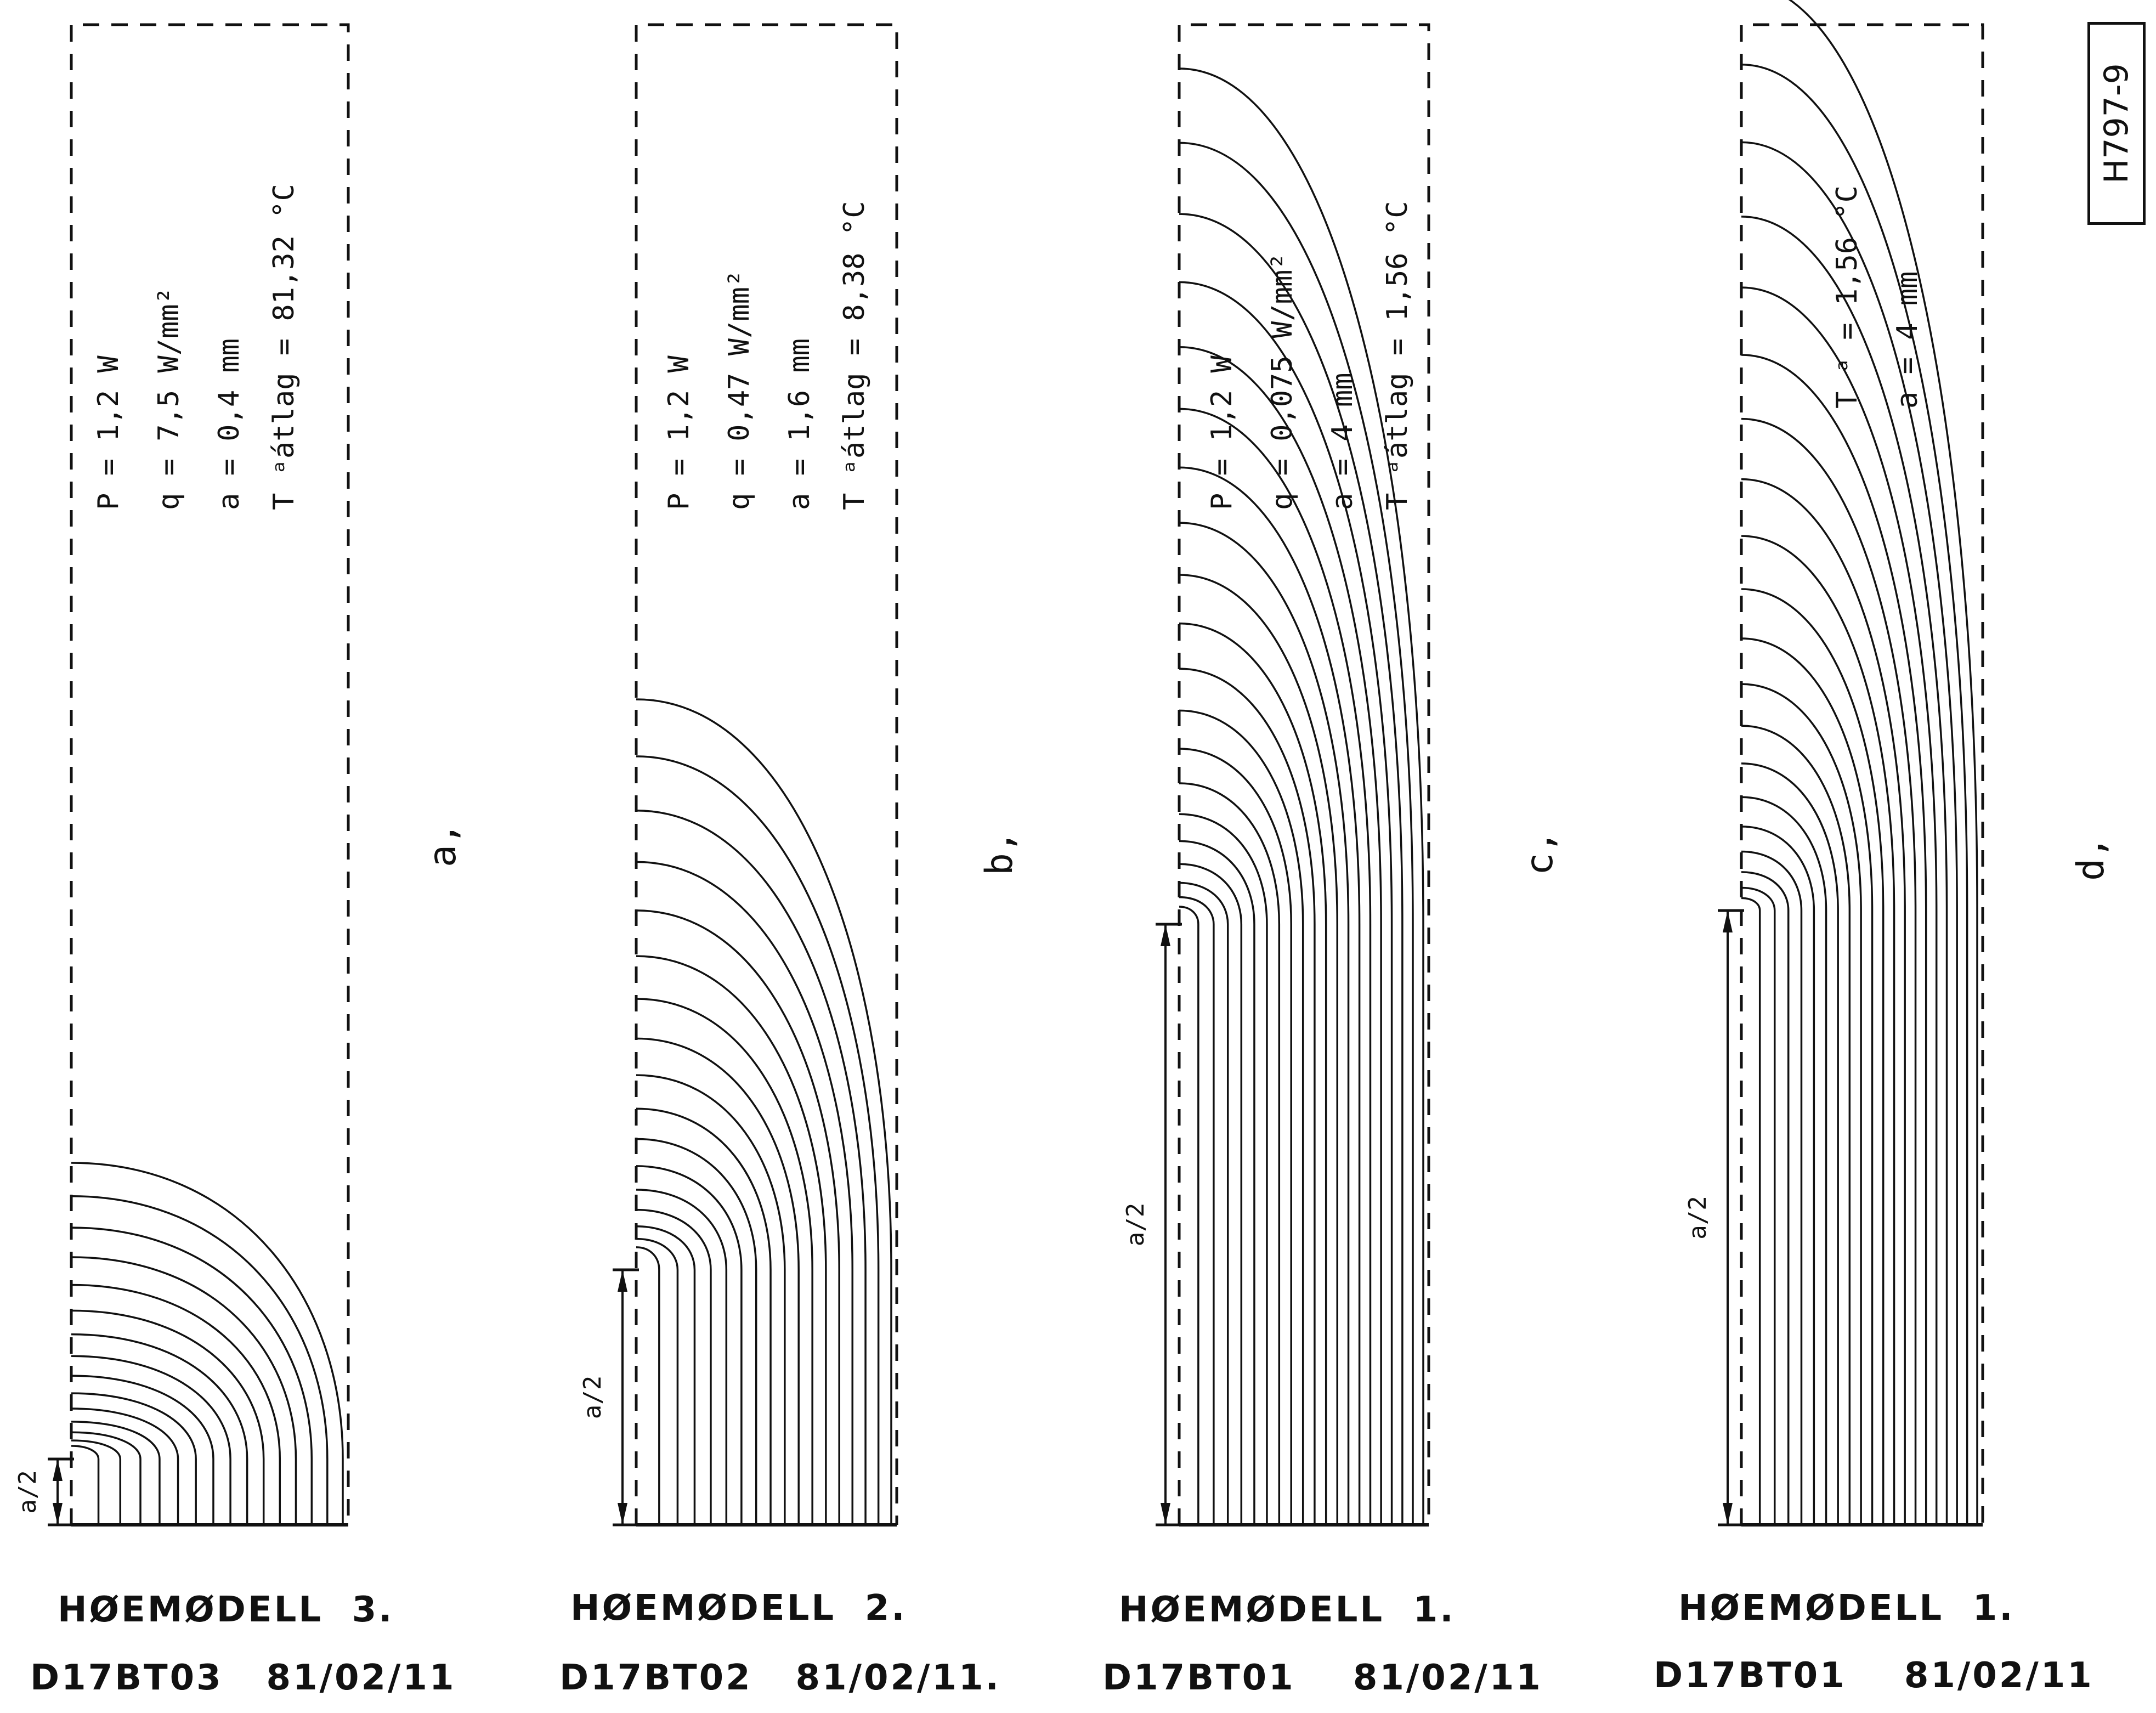 The height and width of the screenshot is (1713, 2156). What do you see at coordinates (1397, 355) in the screenshot?
I see `parameter-label: T ᵃátlag = 1,56 °C` at bounding box center [1397, 355].